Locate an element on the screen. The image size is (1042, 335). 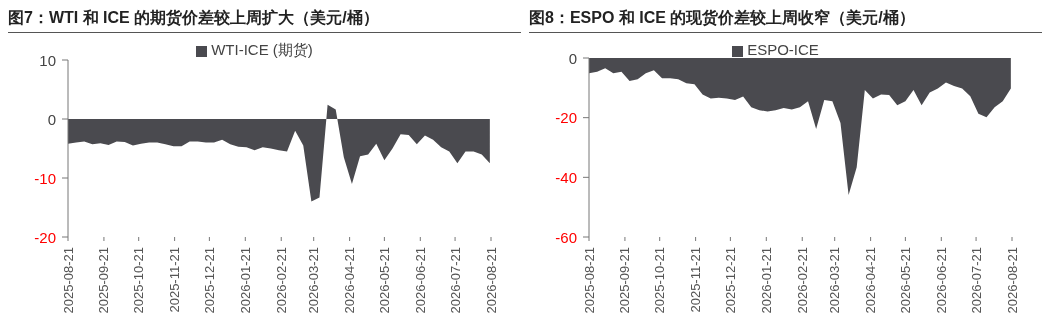
chart-title: 图7：WTI 和 ICE 的期货价差较上周扩大（美元/桶） is located at coordinates (264, 20).